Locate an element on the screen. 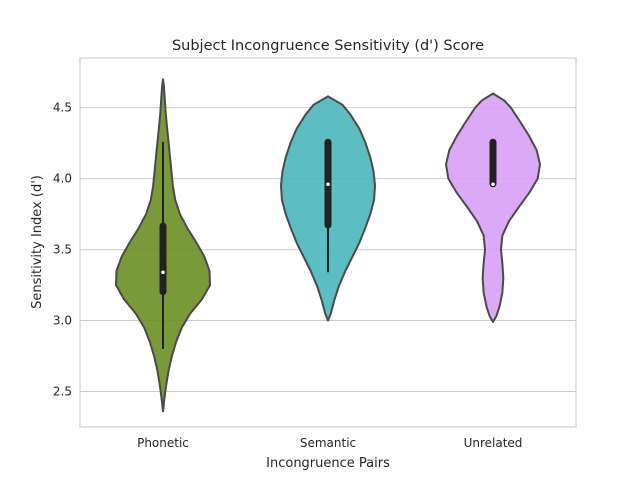 The height and width of the screenshot is (480, 640). violin-phonetic is located at coordinates (163, 245).